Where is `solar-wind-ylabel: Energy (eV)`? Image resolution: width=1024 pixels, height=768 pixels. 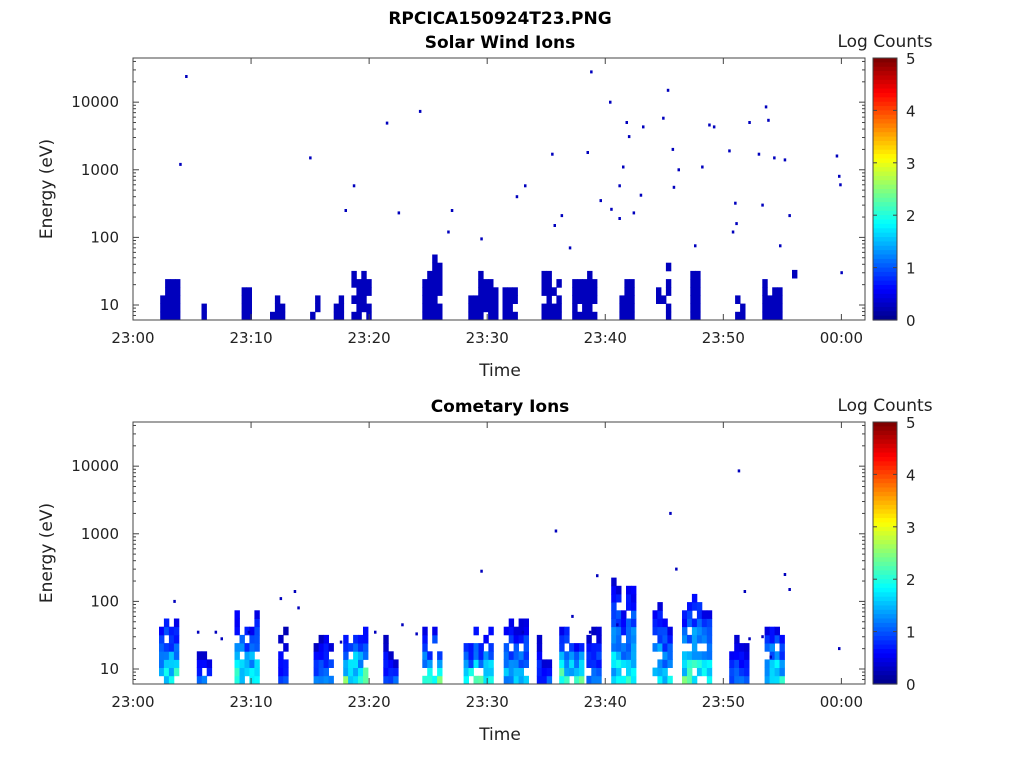 solar-wind-ylabel: Energy (eV) is located at coordinates (47, 189).